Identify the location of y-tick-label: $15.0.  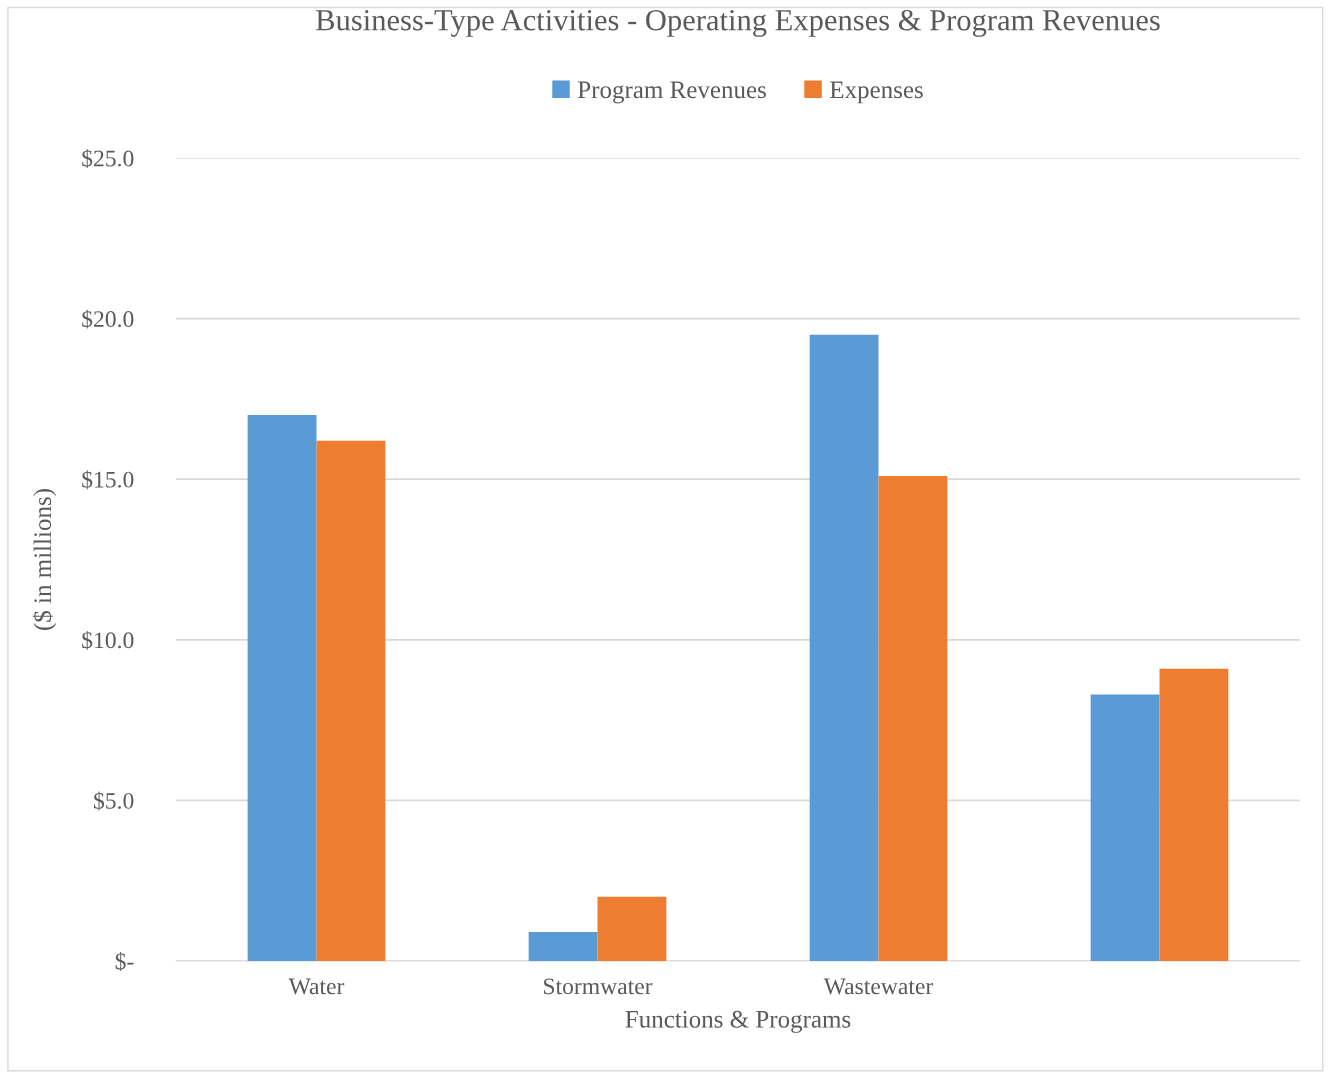
(108, 480).